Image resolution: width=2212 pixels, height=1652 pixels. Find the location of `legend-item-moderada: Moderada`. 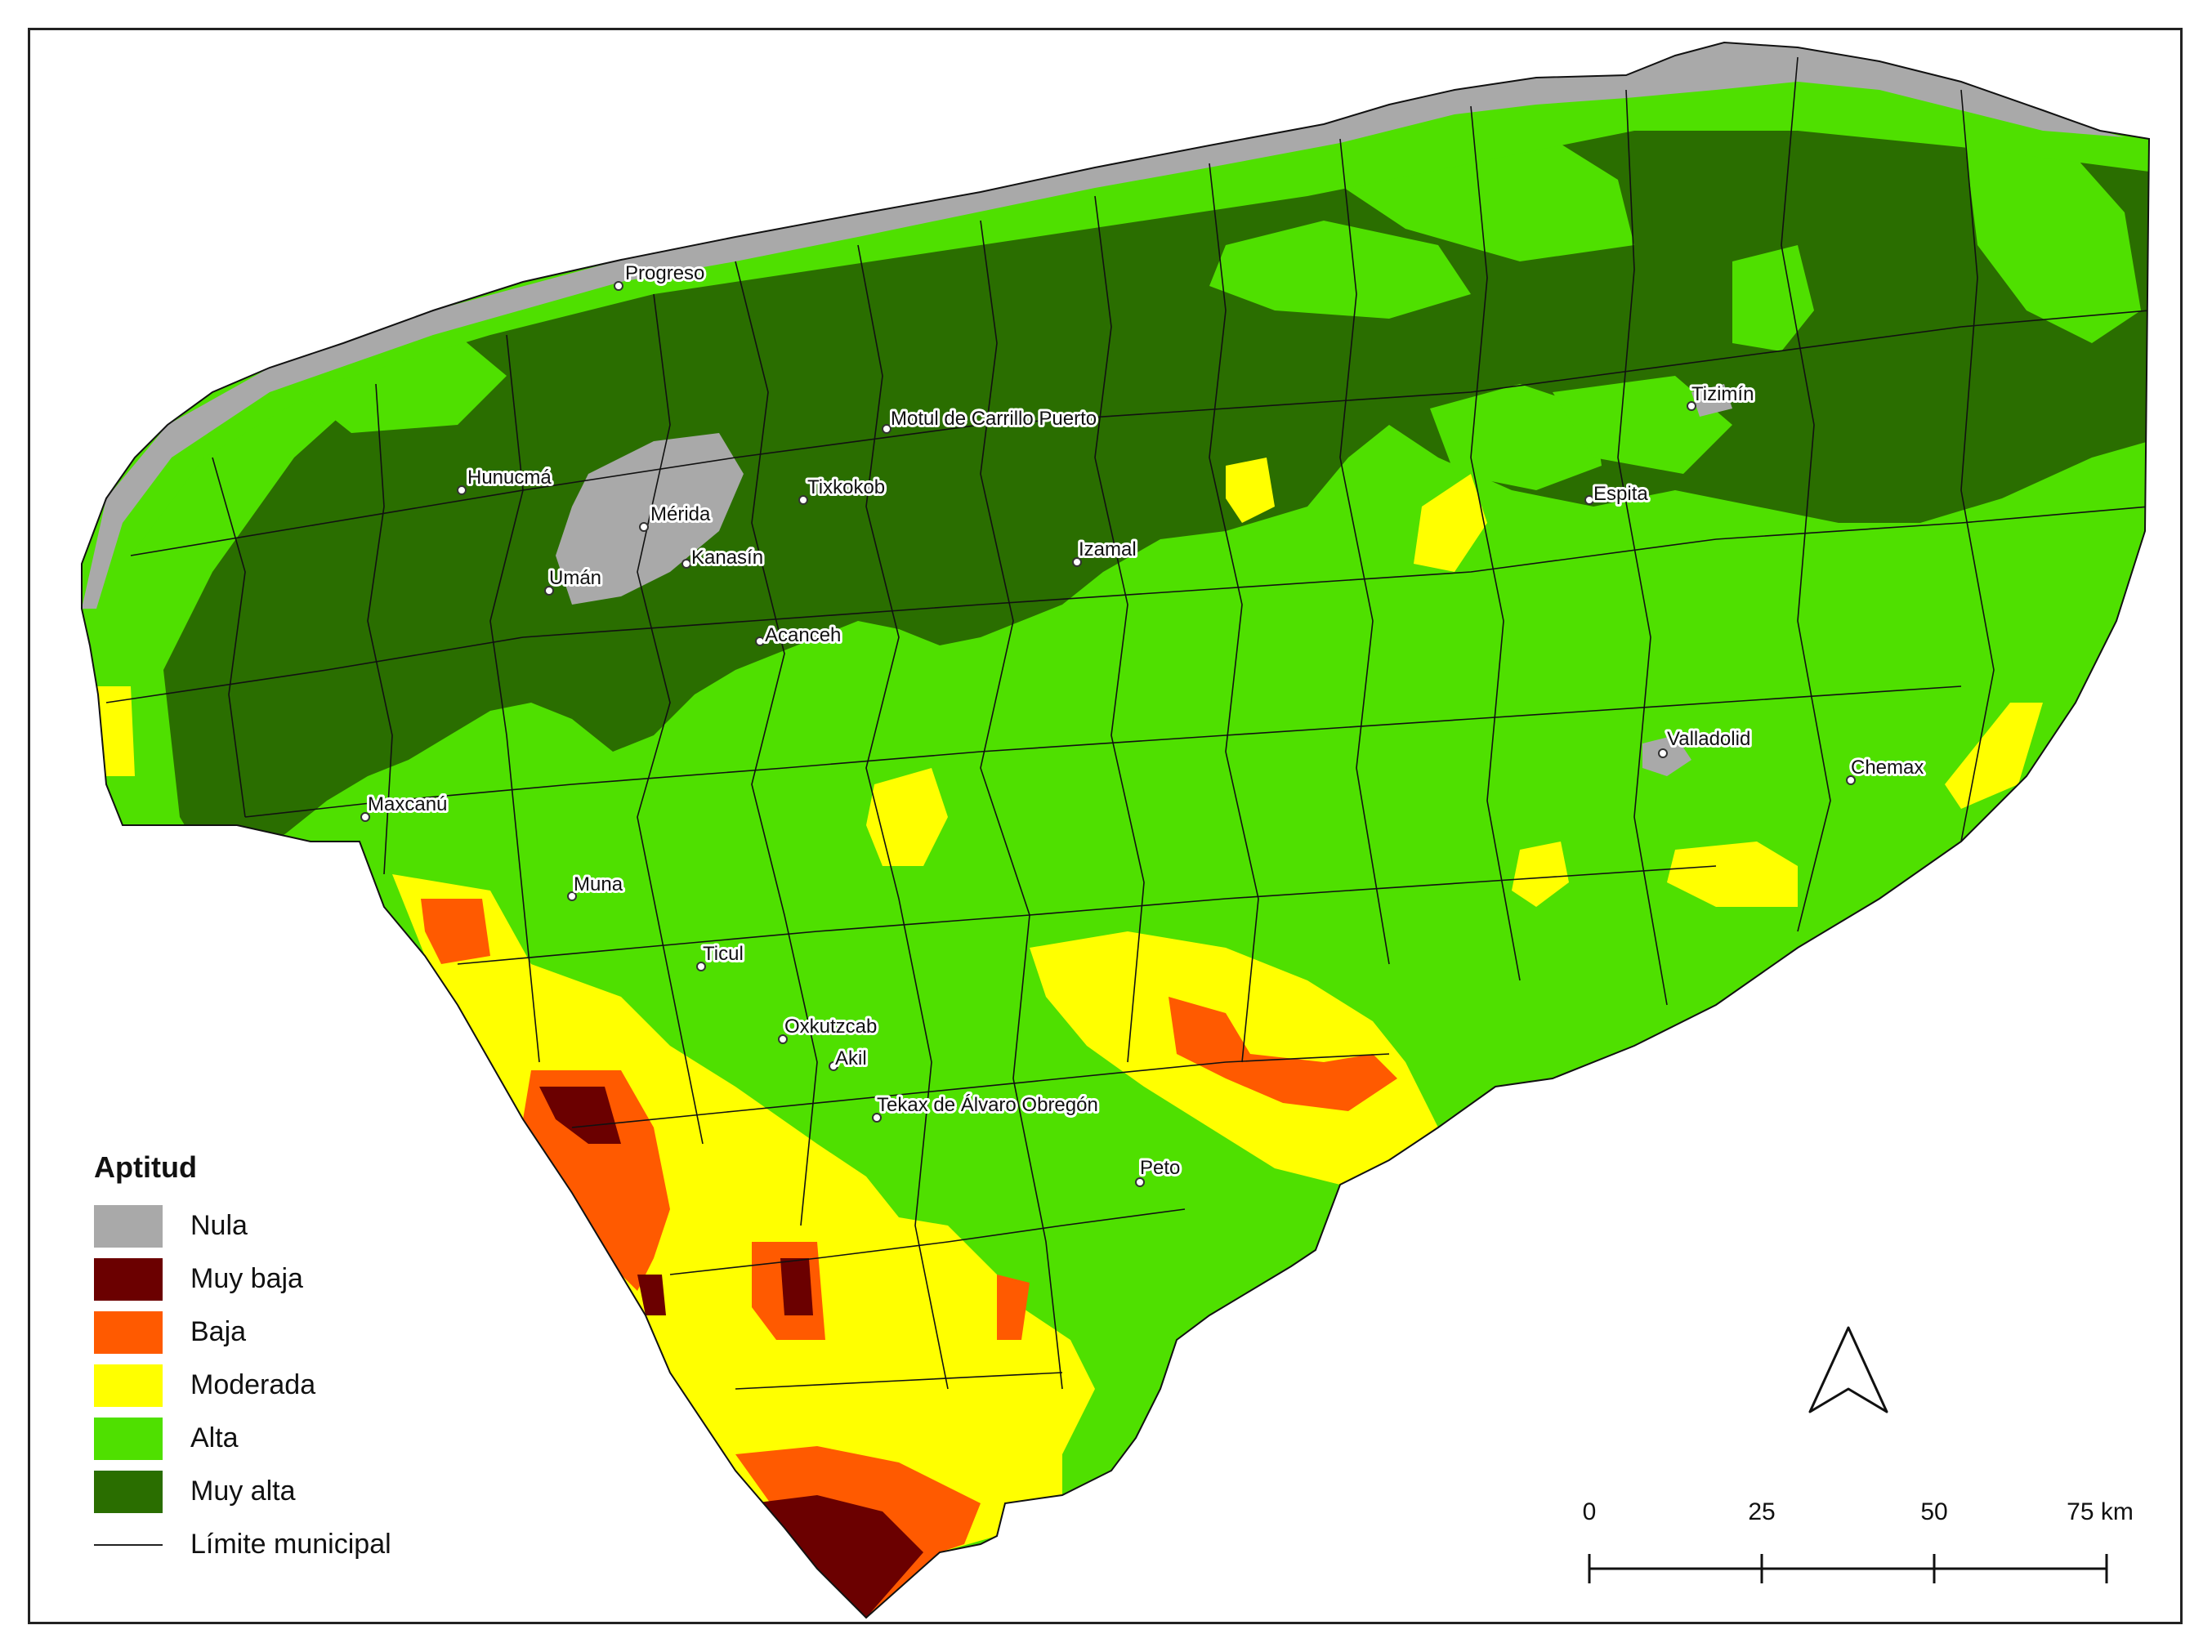

legend-item-moderada: Moderada is located at coordinates (306, 1385).